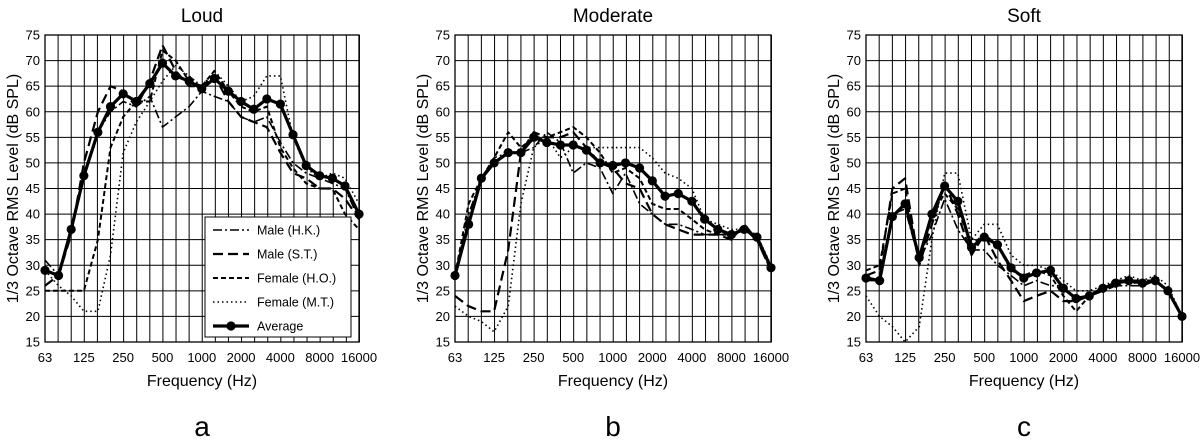 The image size is (1200, 446). Describe the element at coordinates (231, 326) in the screenshot. I see `legend-marker` at that location.